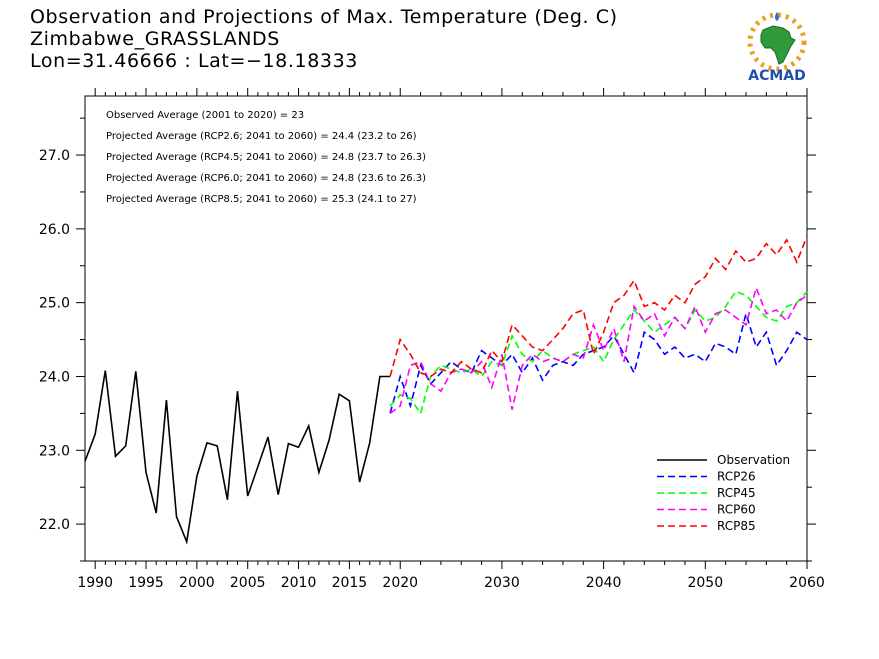 The height and width of the screenshot is (659, 879). I want to click on y-tick-label: 23.0, so click(54, 451).